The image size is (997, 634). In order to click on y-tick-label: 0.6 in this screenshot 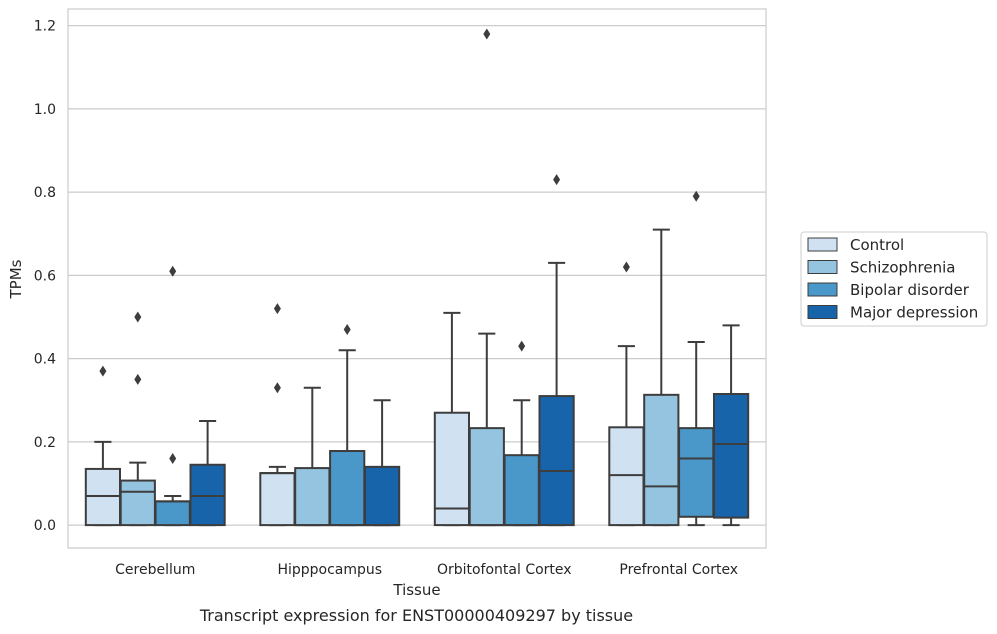, I will do `click(45, 276)`.